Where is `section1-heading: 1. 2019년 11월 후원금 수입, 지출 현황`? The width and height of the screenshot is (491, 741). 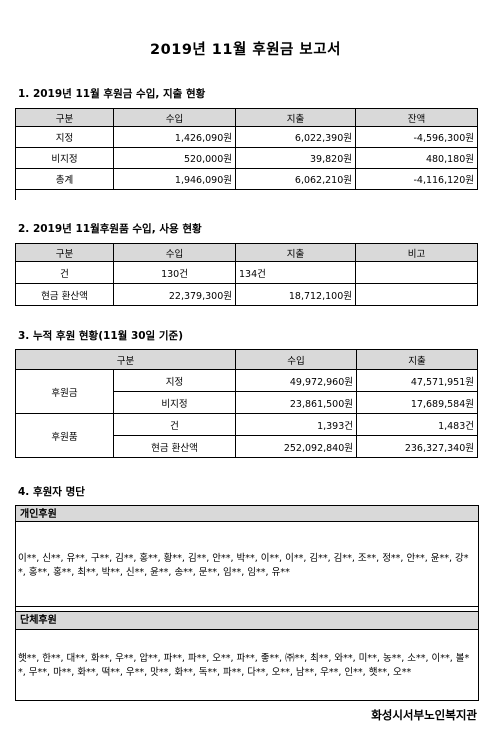 section1-heading: 1. 2019년 11월 후원금 수입, 지출 현황 is located at coordinates (112, 94).